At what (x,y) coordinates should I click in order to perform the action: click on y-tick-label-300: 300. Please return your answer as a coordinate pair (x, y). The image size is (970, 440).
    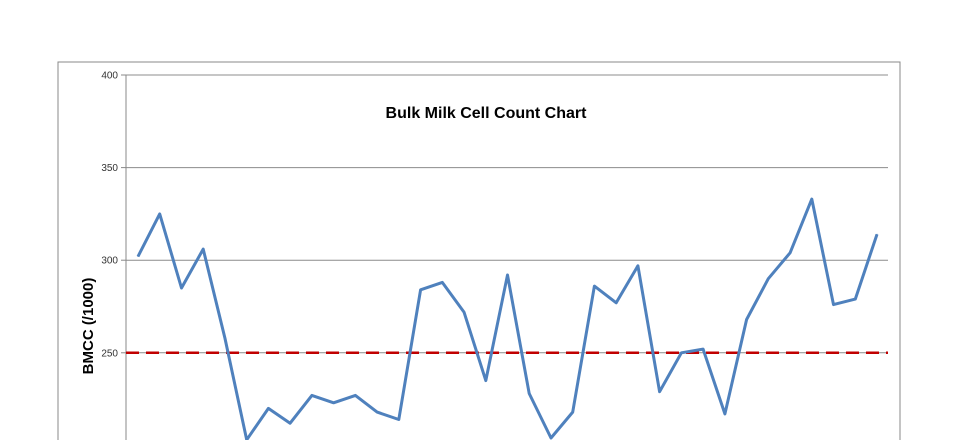
    Looking at the image, I should click on (109, 261).